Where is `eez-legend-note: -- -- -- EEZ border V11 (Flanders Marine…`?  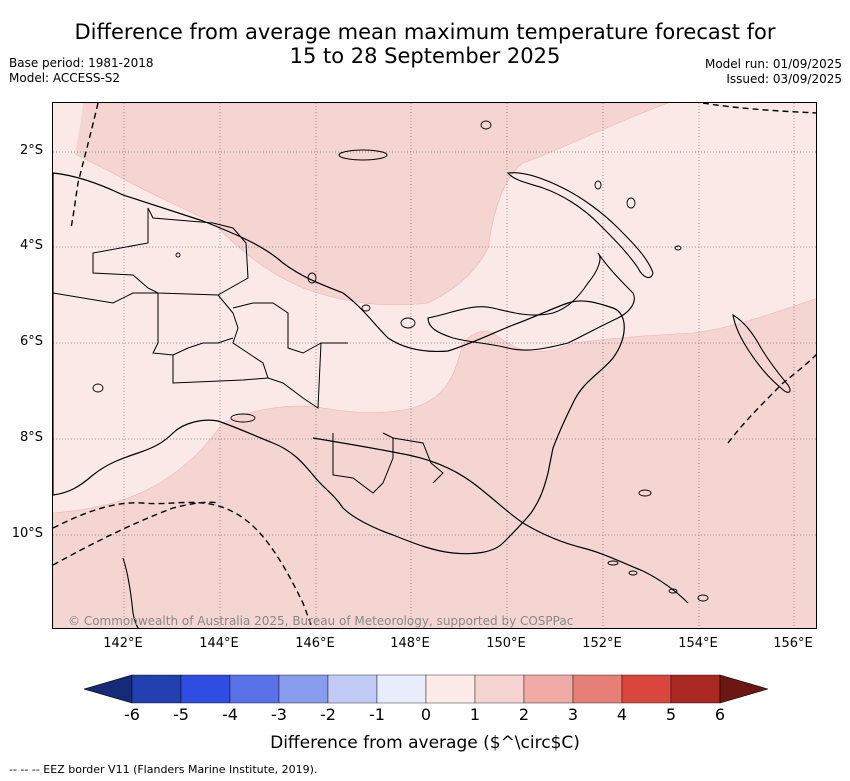
eez-legend-note: -- -- -- EEZ border V11 (Flanders Marine… is located at coordinates (163, 769).